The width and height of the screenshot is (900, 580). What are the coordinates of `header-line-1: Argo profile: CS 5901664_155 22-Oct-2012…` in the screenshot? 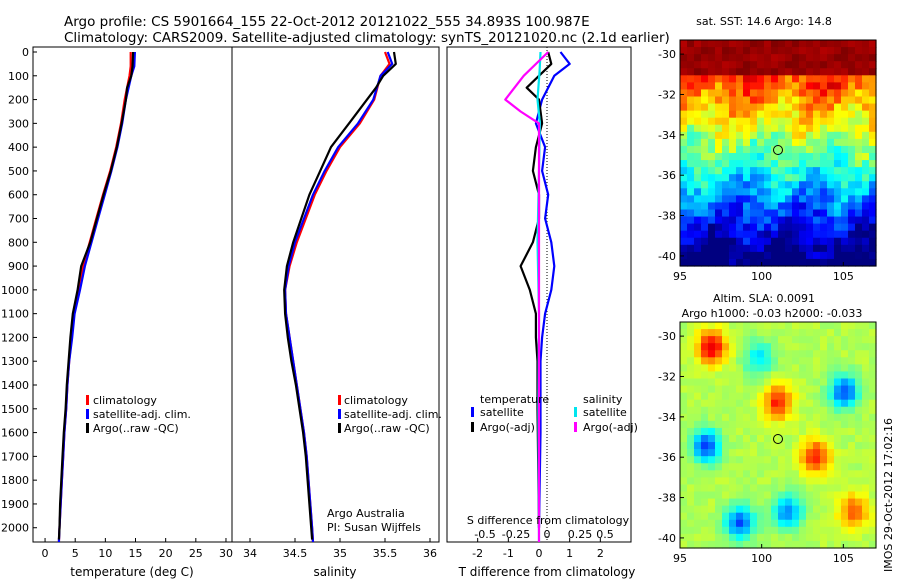 It's located at (327, 22).